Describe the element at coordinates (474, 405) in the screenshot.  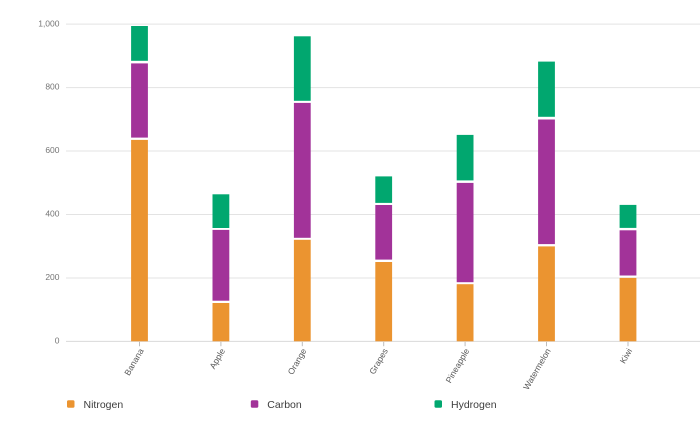
I see `svg-text: Hydrogen` at that location.